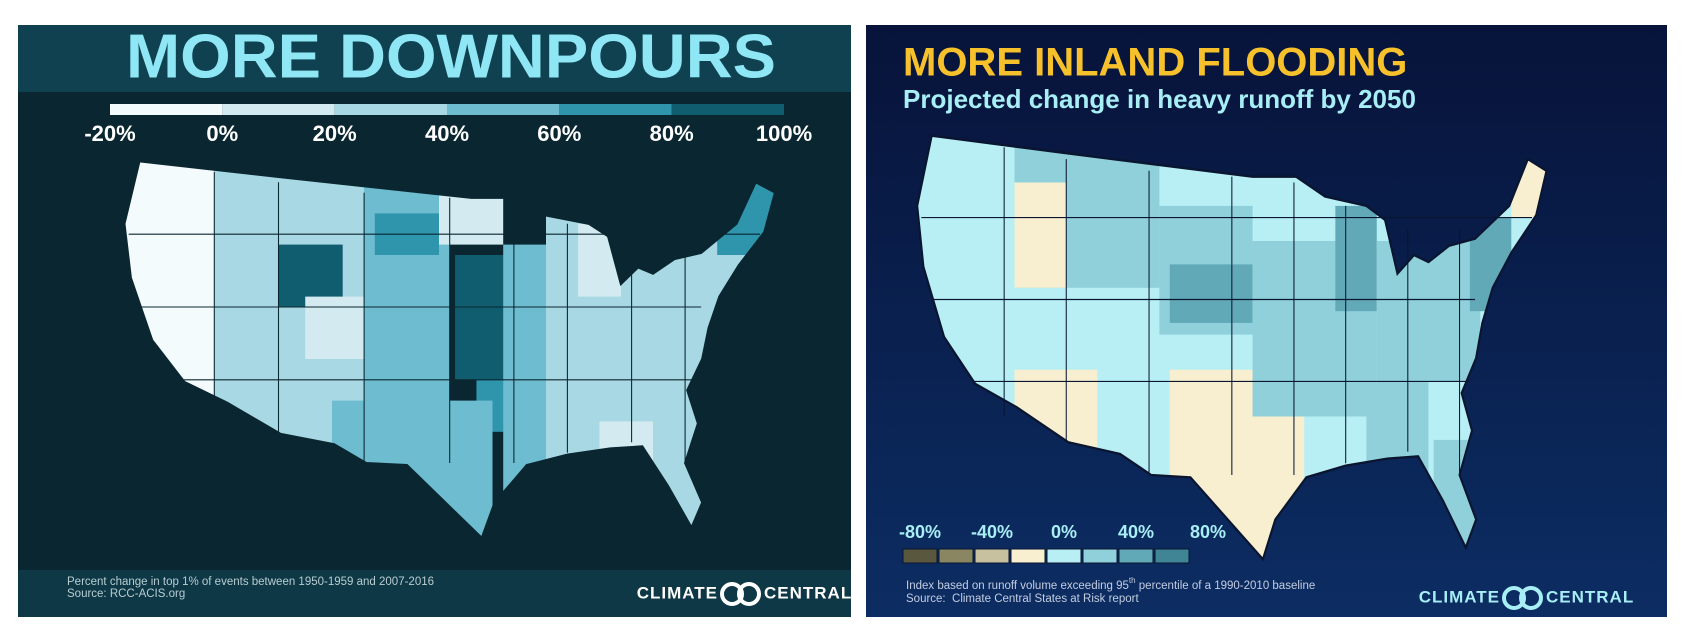 The height and width of the screenshot is (636, 1684). I want to click on legend: -80% -40% 0% 40% 80%, so click(1062, 543).